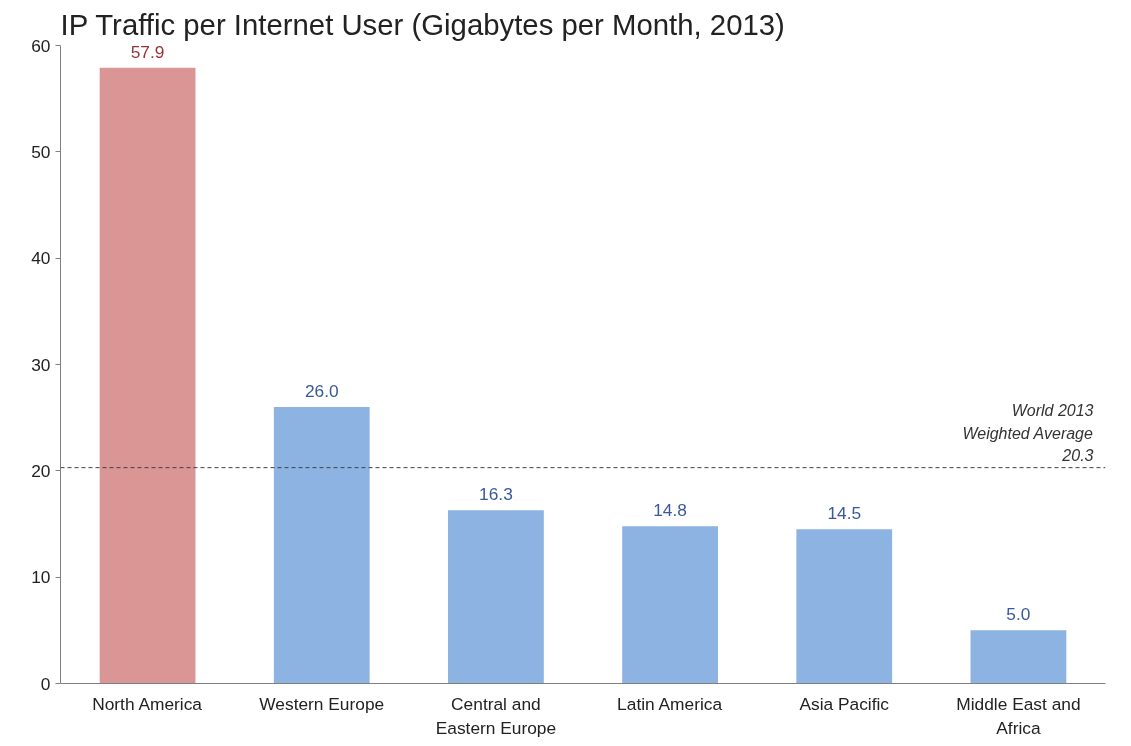  Describe the element at coordinates (147, 703) in the screenshot. I see `x-tick-label: North America` at that location.